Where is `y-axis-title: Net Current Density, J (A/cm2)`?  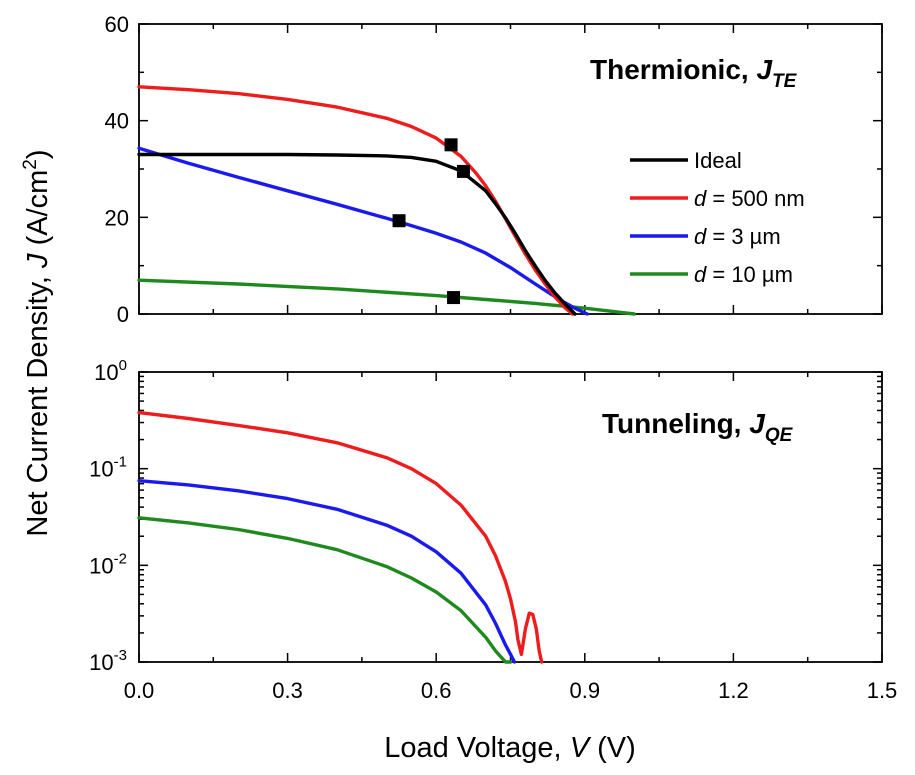 y-axis-title: Net Current Density, J (A/cm2) is located at coordinates (37, 342).